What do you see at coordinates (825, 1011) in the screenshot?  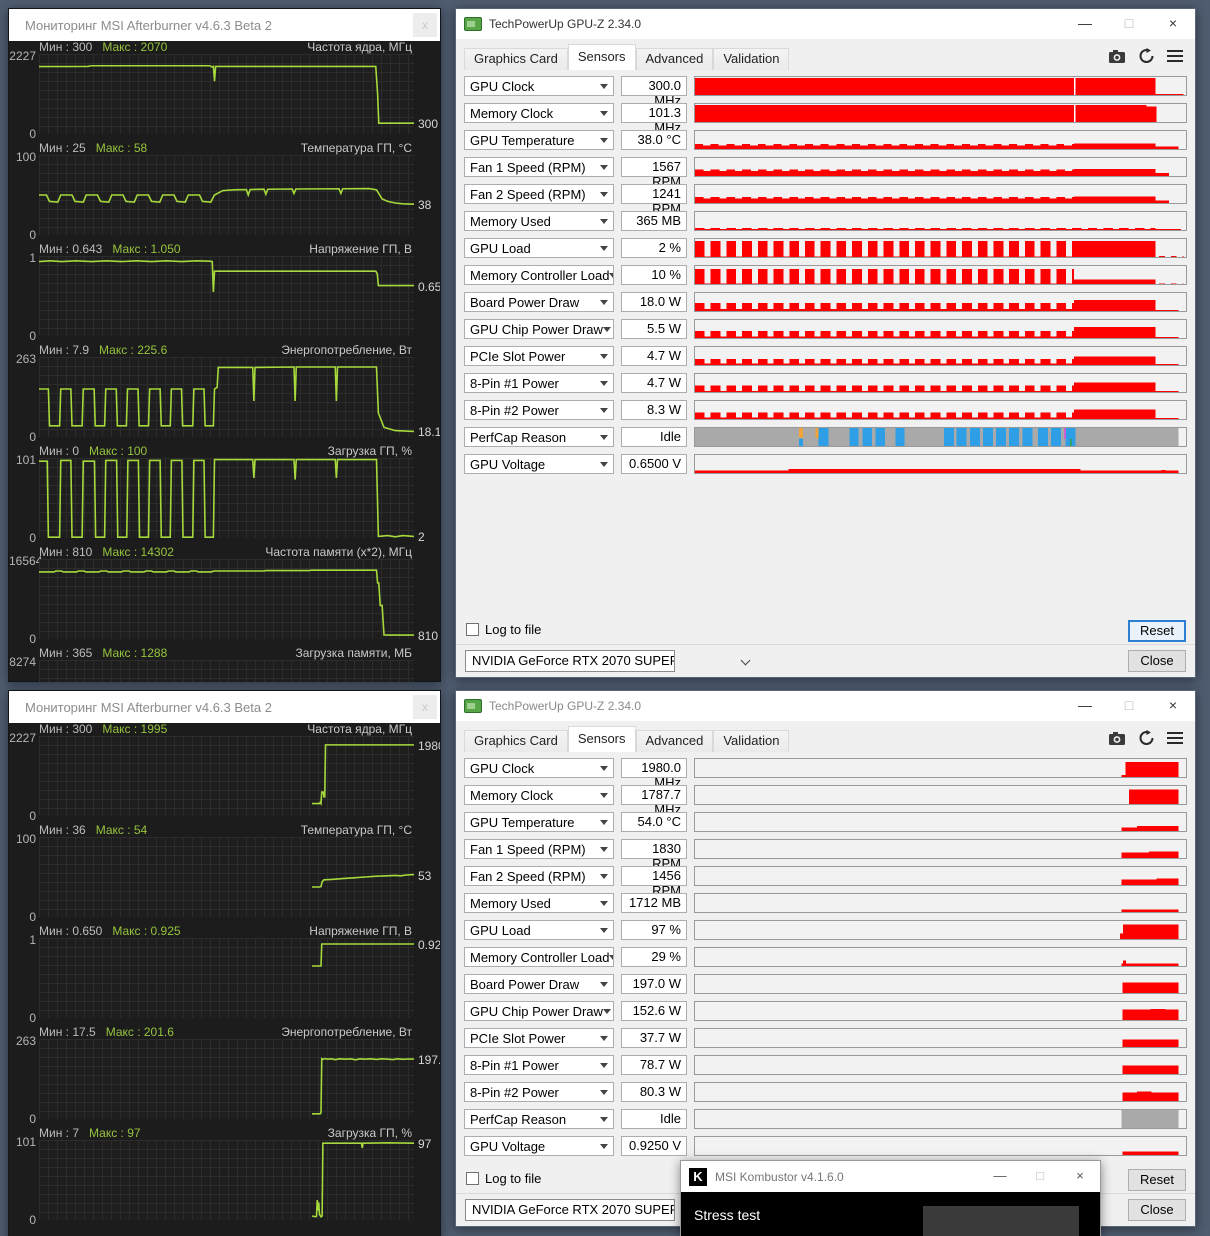 I see `sensor-row: GPU Chip Power Draw 152.6 W` at bounding box center [825, 1011].